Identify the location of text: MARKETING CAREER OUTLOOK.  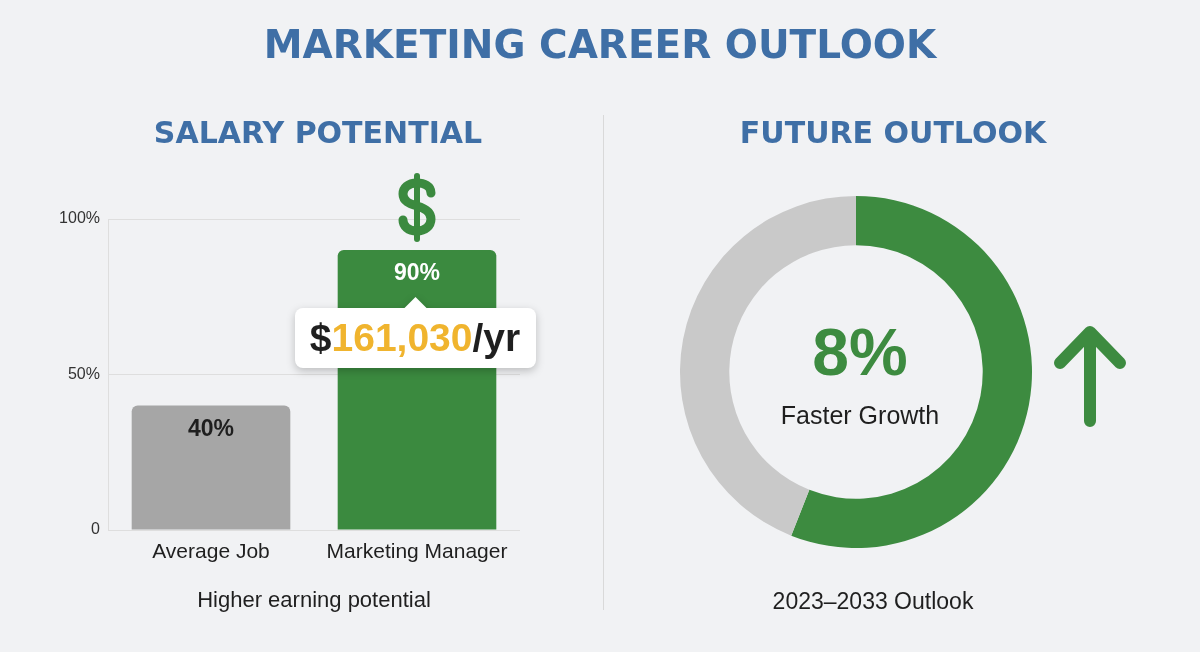
(600, 45).